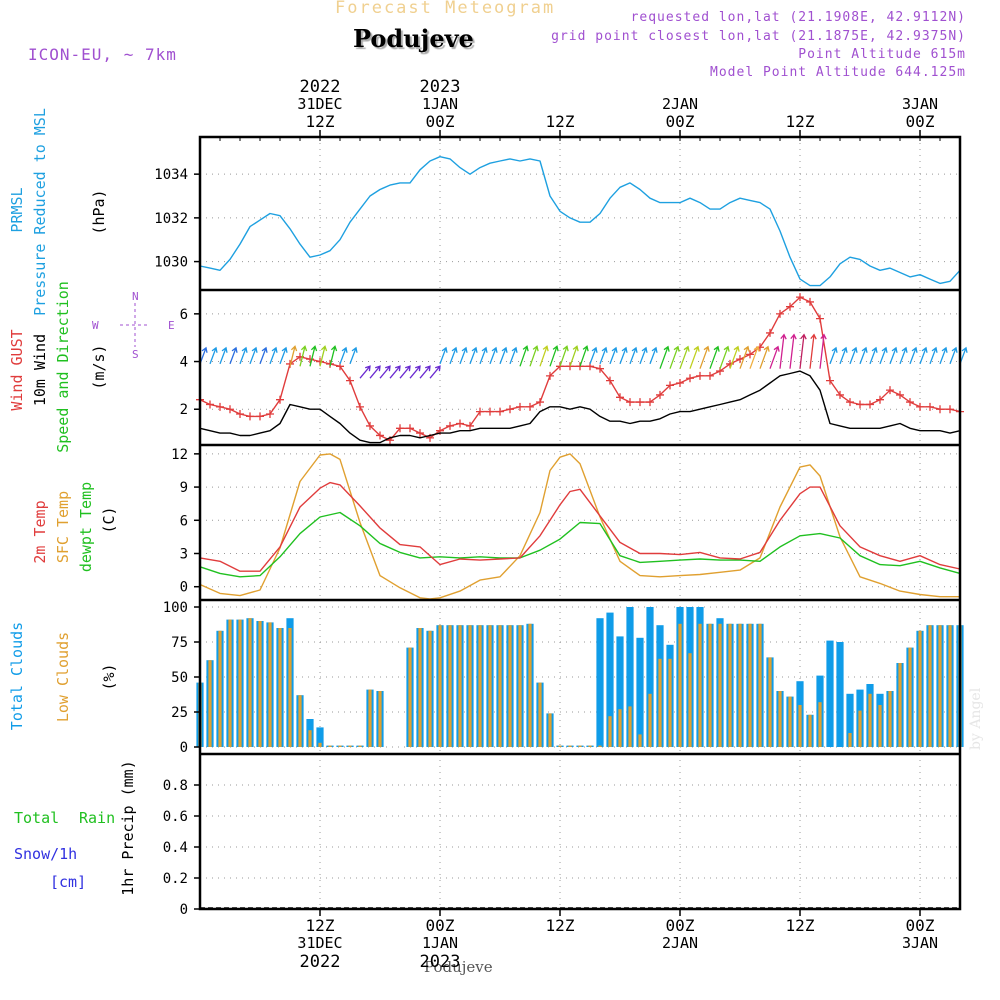  I want to click on snow-label: Snow/1h, so click(45, 854).